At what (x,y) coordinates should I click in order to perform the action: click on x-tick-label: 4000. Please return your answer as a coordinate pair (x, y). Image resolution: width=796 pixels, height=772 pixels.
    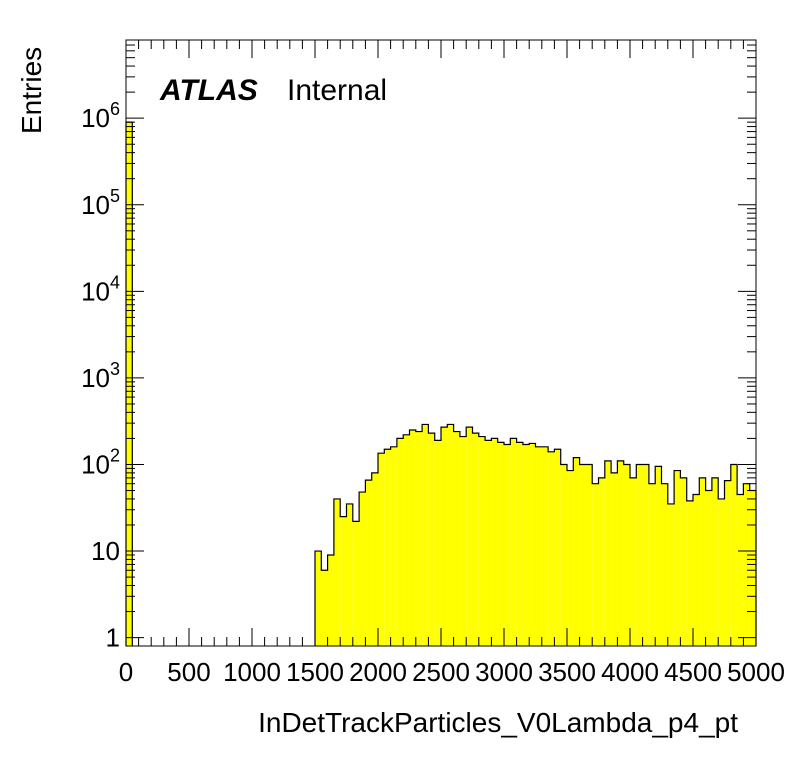
    Looking at the image, I should click on (630, 672).